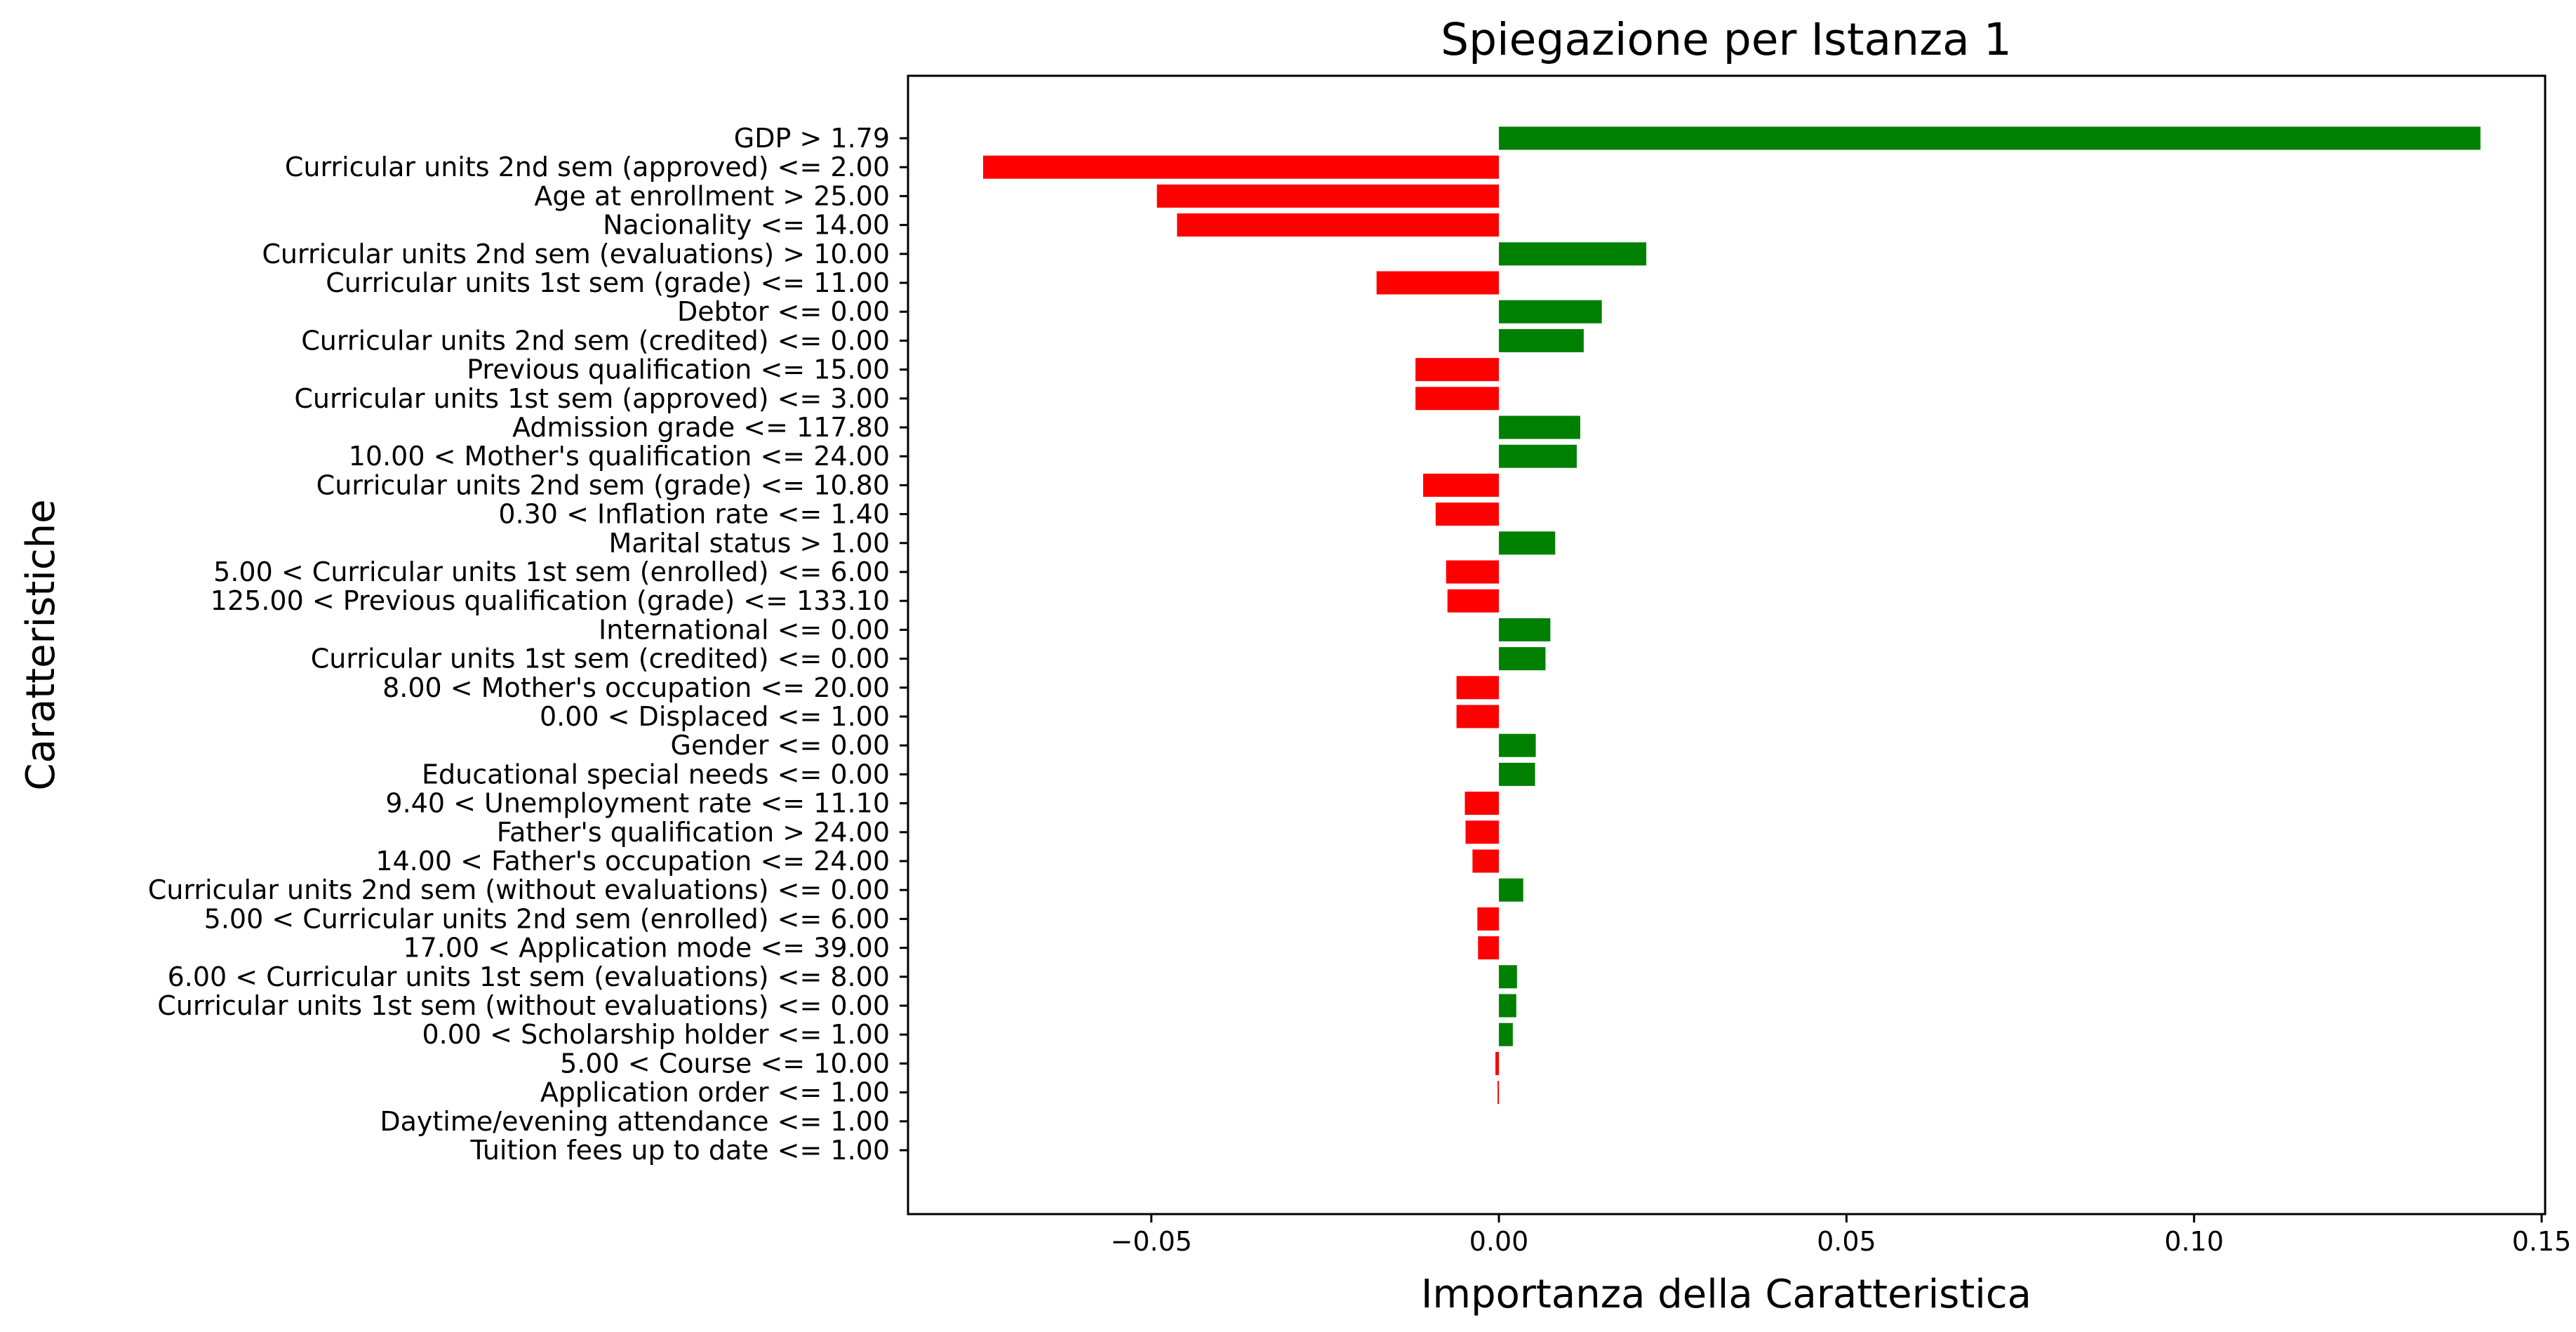  What do you see at coordinates (745, 629) in the screenshot?
I see `y-tick-label: International <= 0.00` at bounding box center [745, 629].